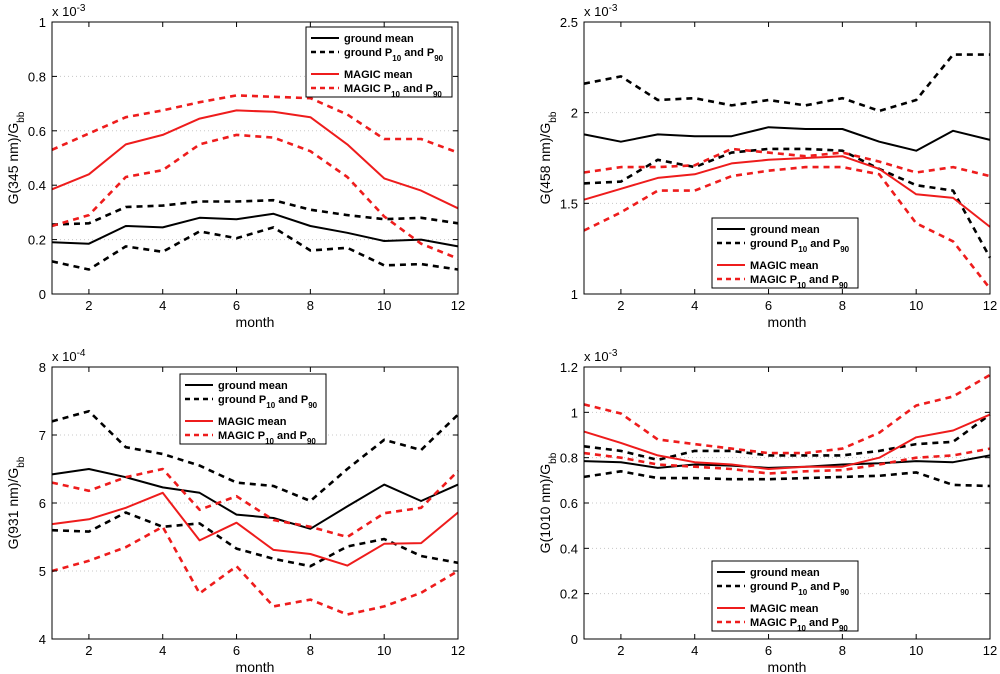  I want to click on y-tick-label: 1.2, so click(569, 367).